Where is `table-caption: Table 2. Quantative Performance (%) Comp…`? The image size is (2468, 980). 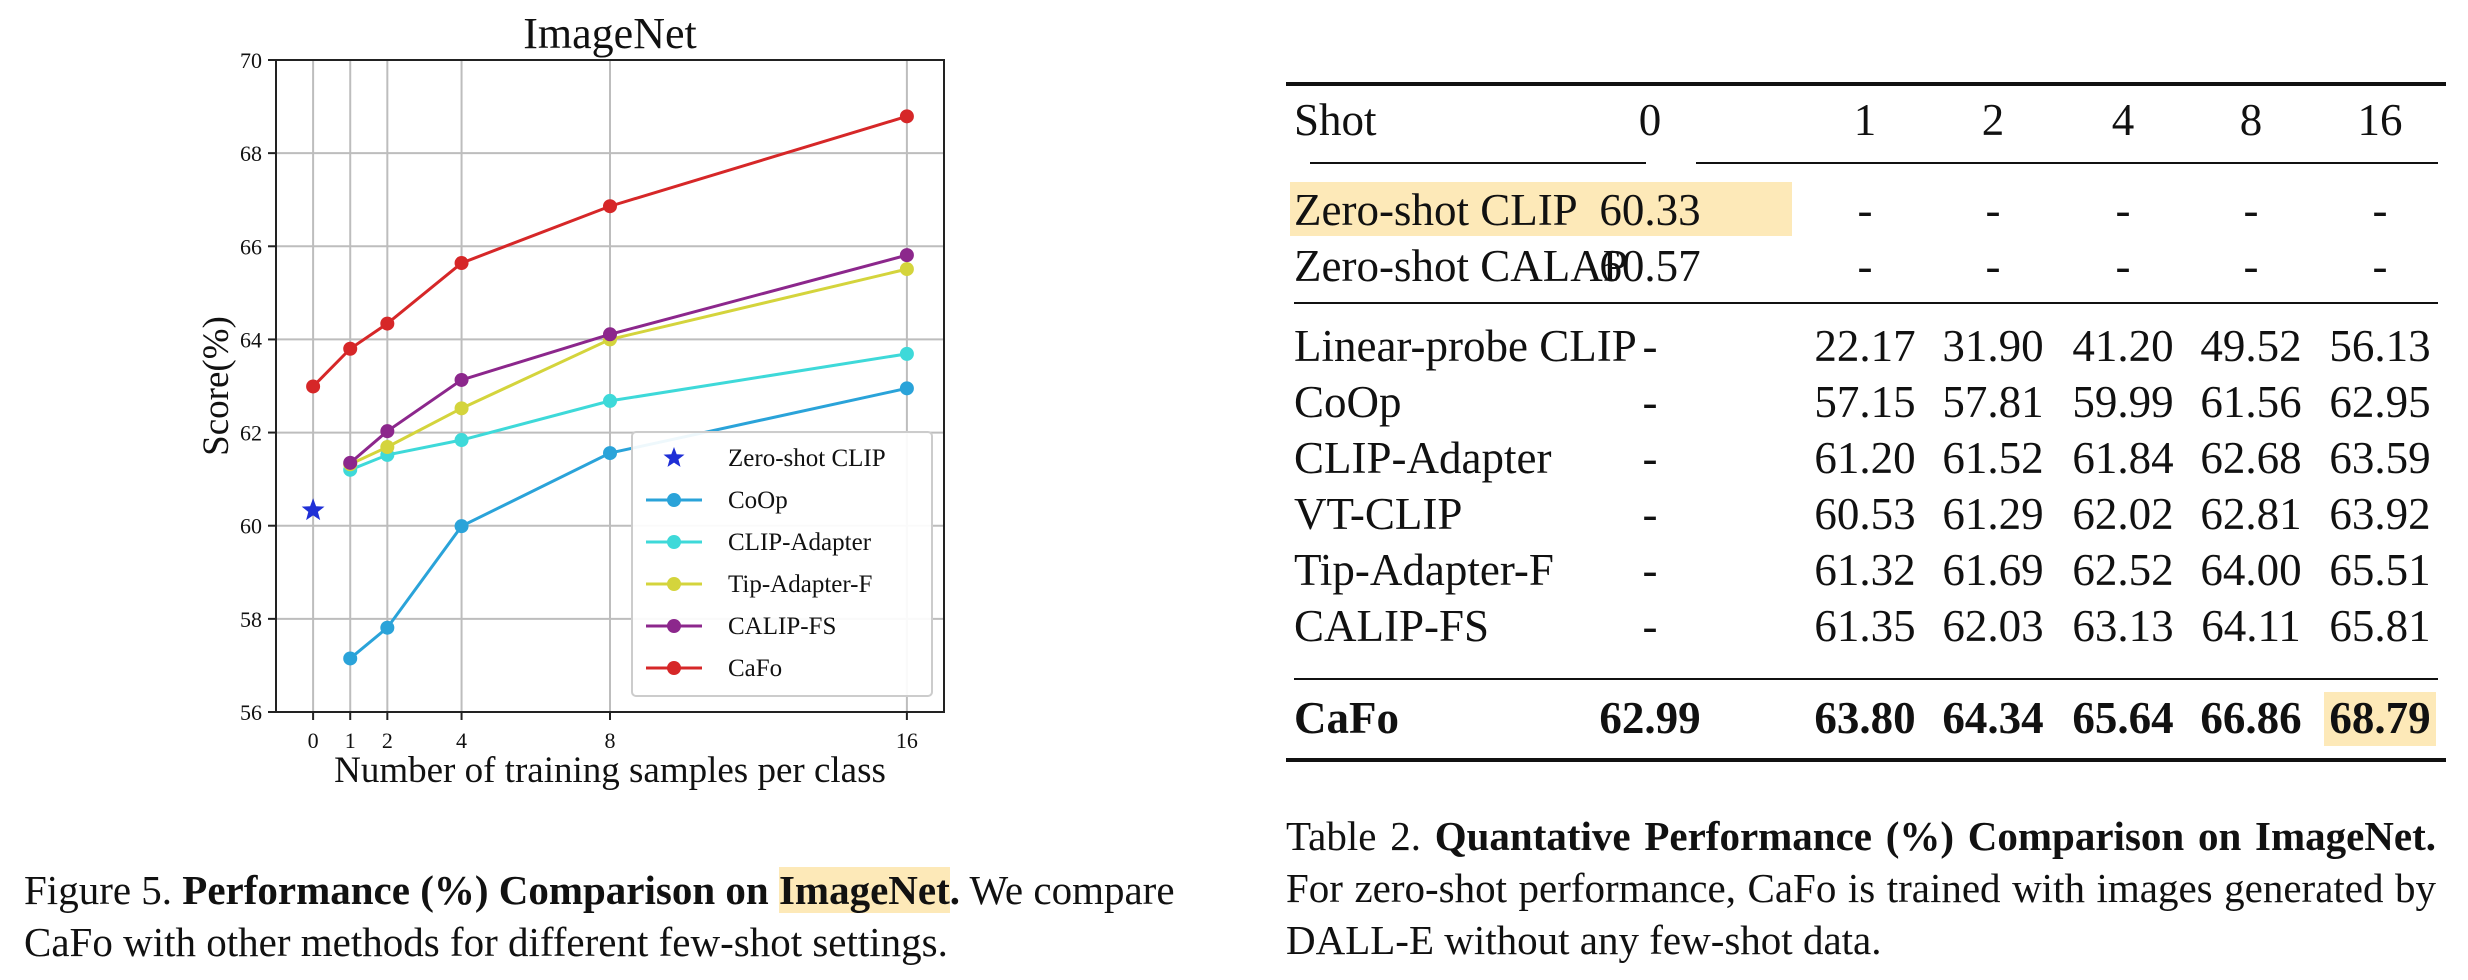 table-caption: Table 2. Quantative Performance (%) Comp… is located at coordinates (1861, 888).